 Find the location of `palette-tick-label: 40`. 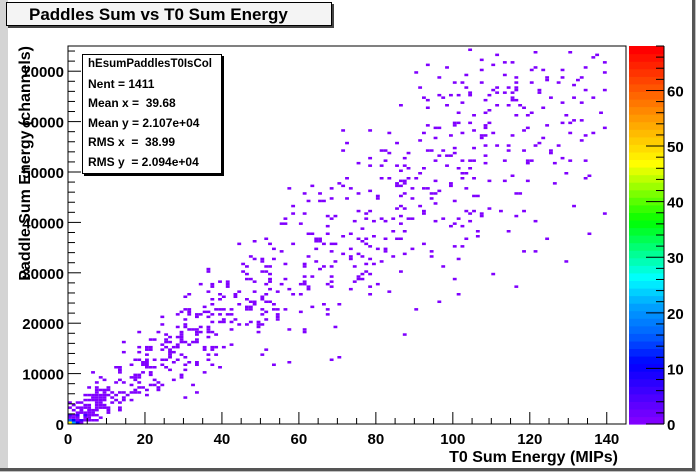

palette-tick-label: 40 is located at coordinates (675, 203).